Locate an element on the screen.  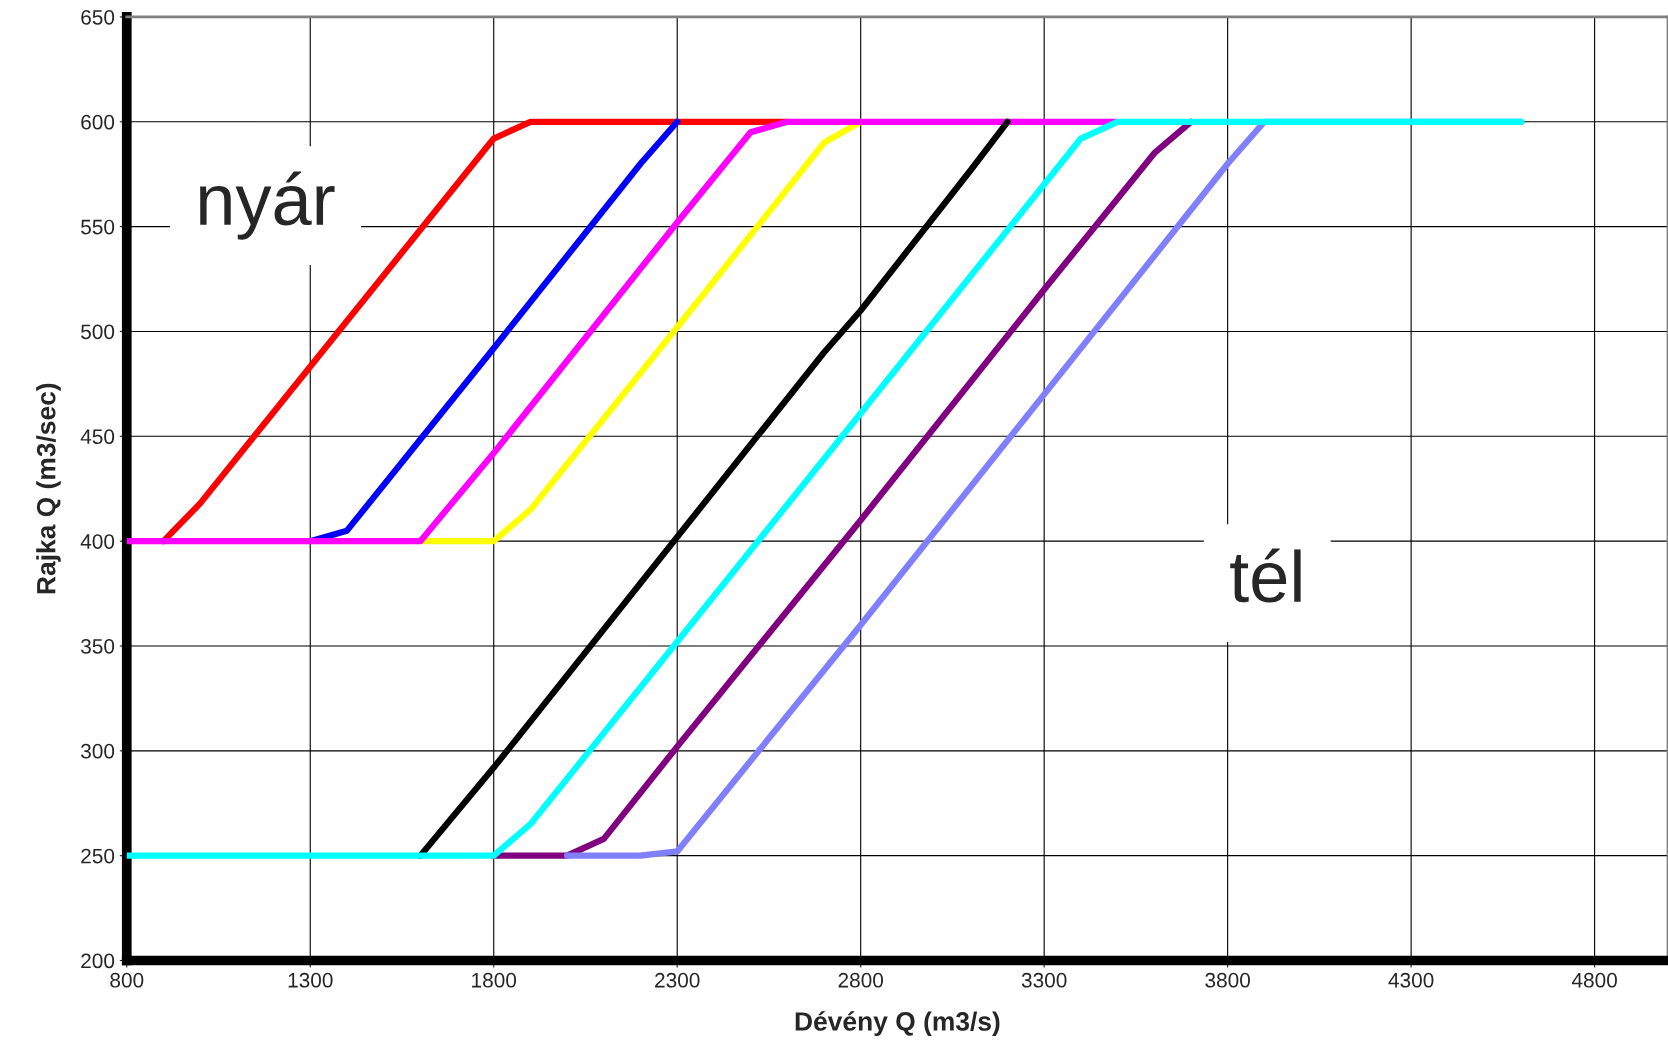
annotation: tél is located at coordinates (1265, 575).